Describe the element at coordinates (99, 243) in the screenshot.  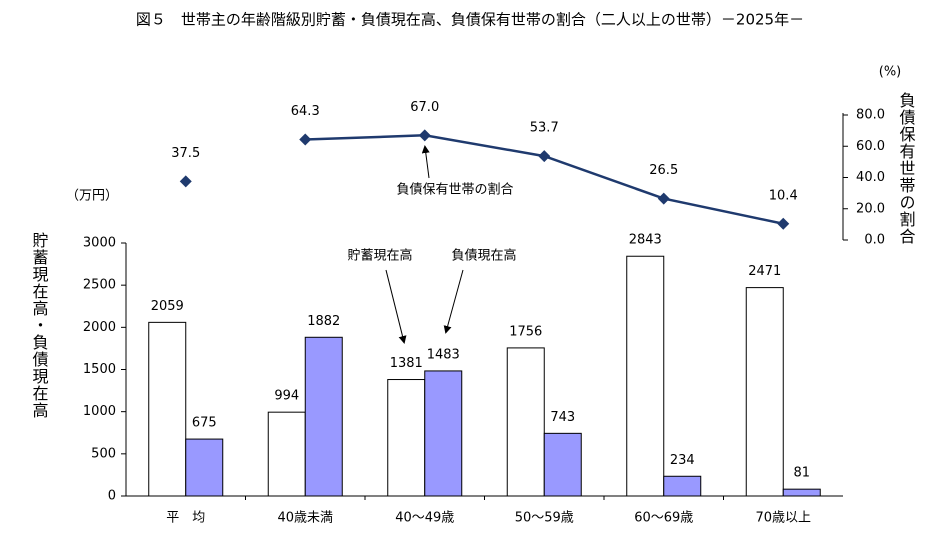
I see `y-tick-label: 3000` at that location.